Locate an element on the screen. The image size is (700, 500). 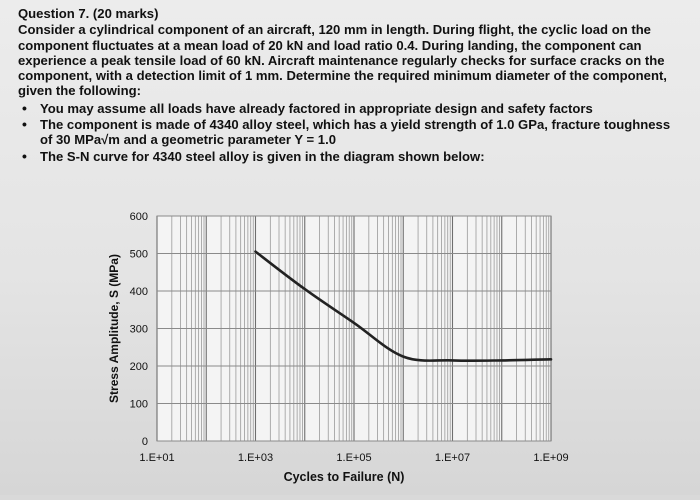
x-tick-label: 1.E+05 is located at coordinates (353, 458).